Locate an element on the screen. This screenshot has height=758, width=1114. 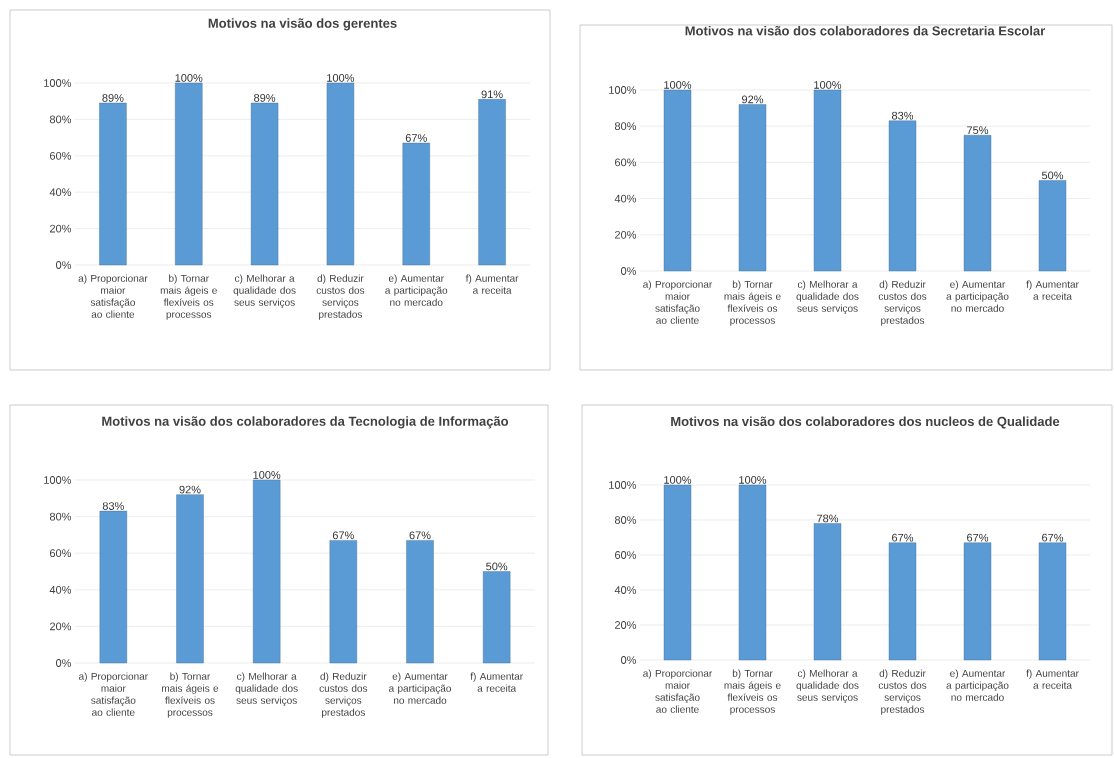
chart-title: Motivos na visão dos colaboradores da Secretaria Escolar is located at coordinates (865, 30).